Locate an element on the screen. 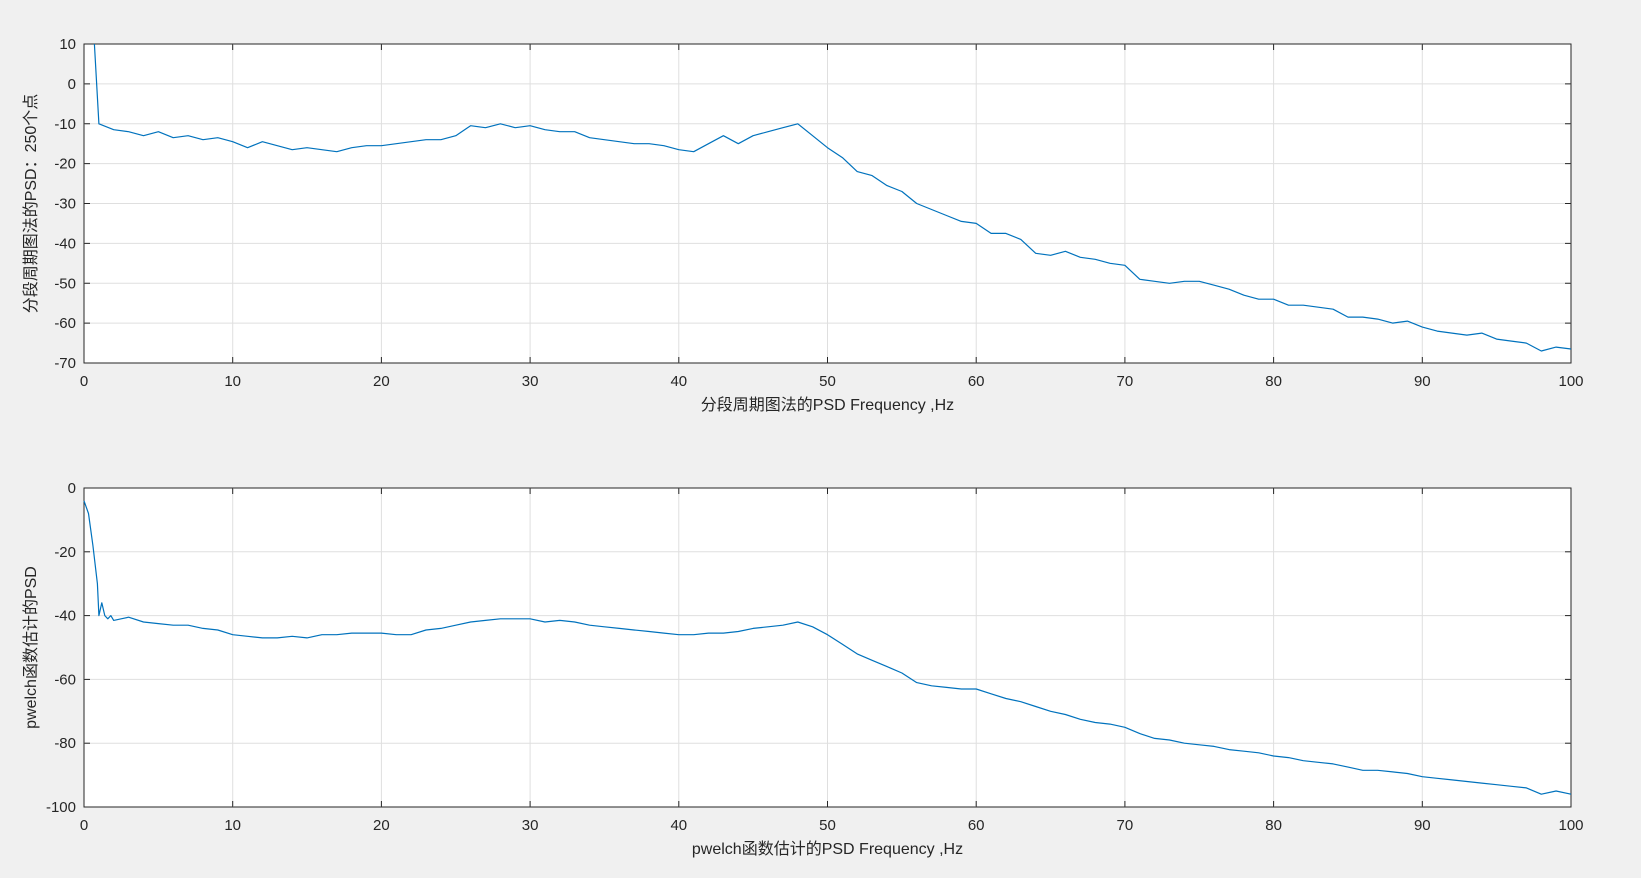 Image resolution: width=1641 pixels, height=878 pixels. bottom-y-tick-label: -80 is located at coordinates (65, 743).